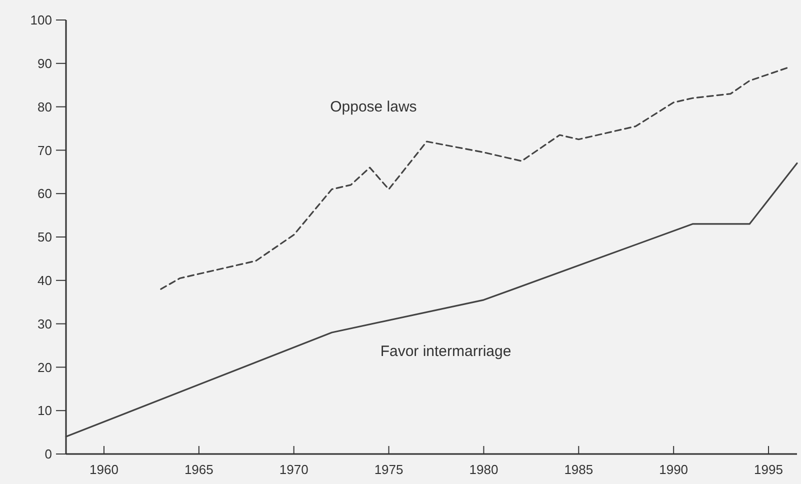 This screenshot has width=801, height=484. Describe the element at coordinates (673, 469) in the screenshot. I see `x-tick-label: 1990` at that location.